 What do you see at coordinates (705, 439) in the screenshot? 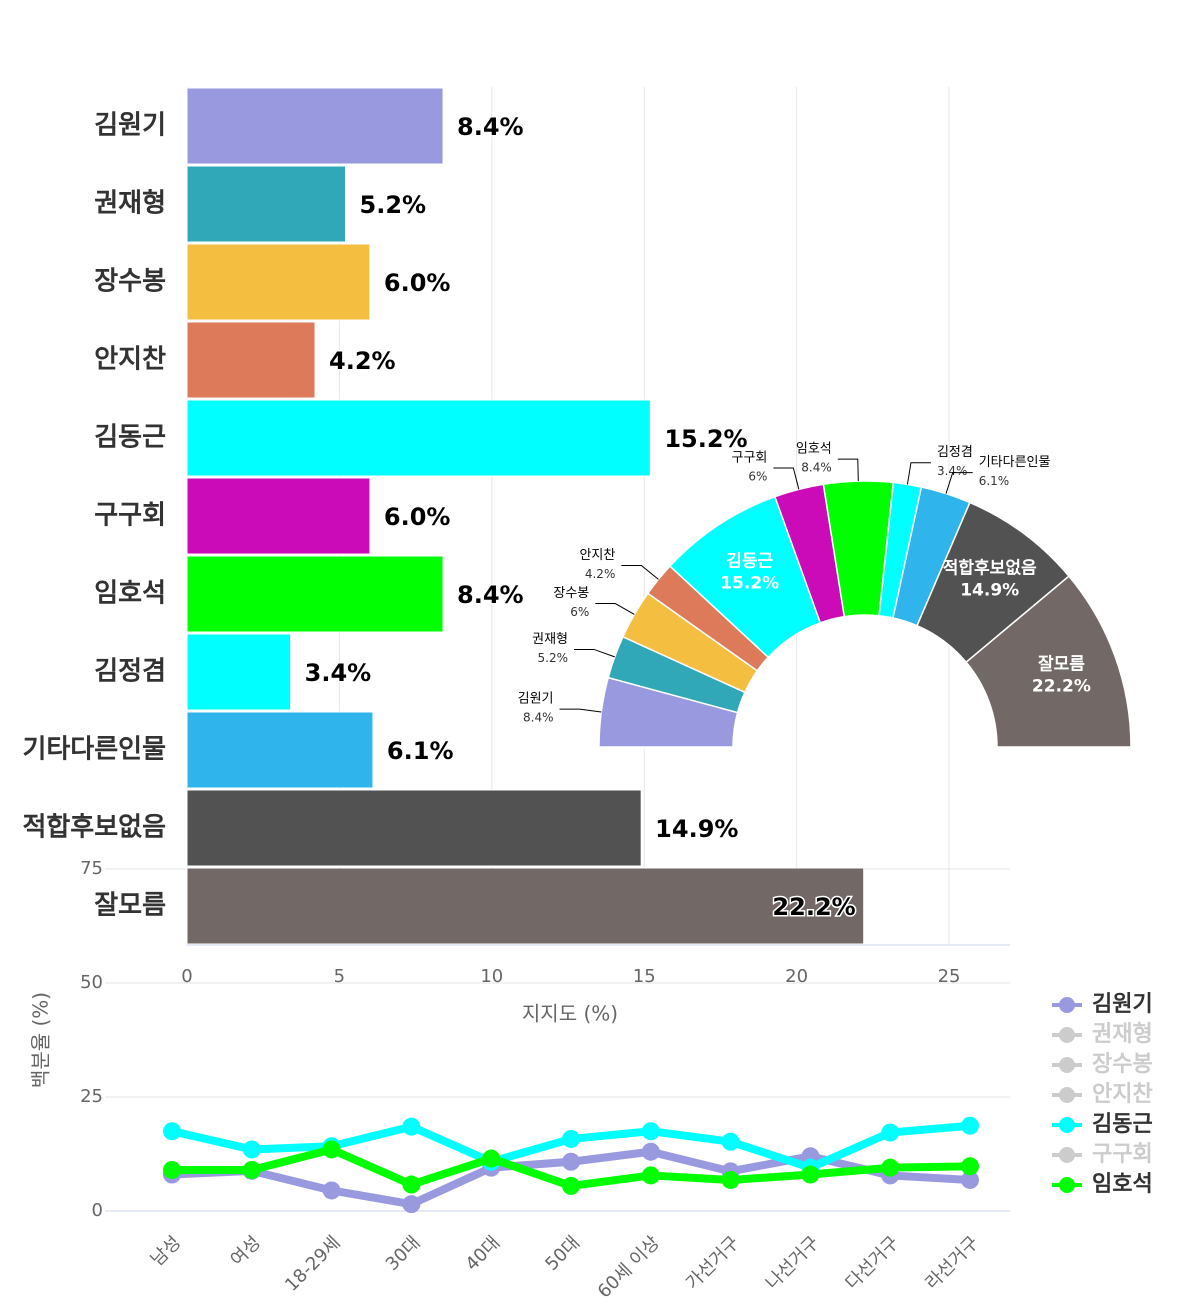
I see `value-label: 15.2%` at bounding box center [705, 439].